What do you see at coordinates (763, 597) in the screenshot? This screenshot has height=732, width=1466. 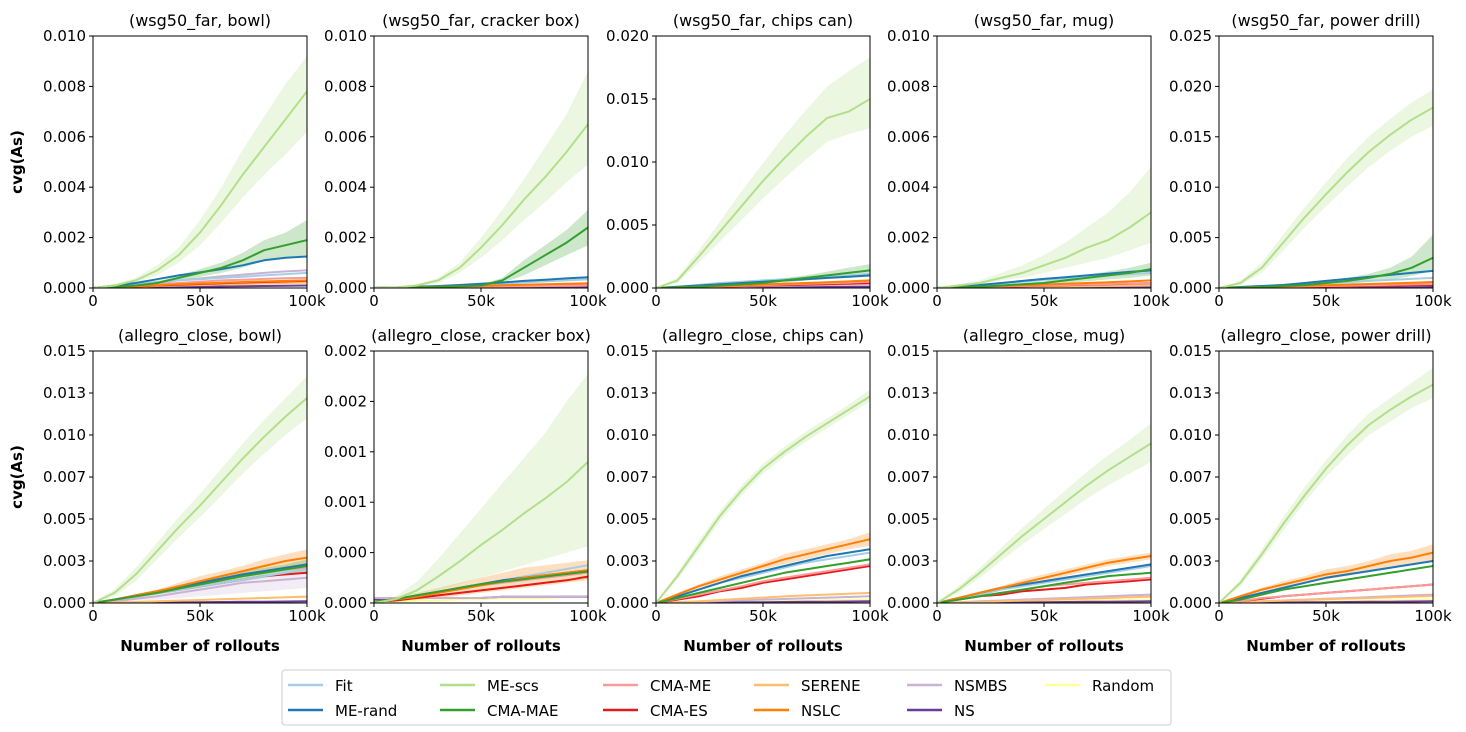 I see `line-serene` at bounding box center [763, 597].